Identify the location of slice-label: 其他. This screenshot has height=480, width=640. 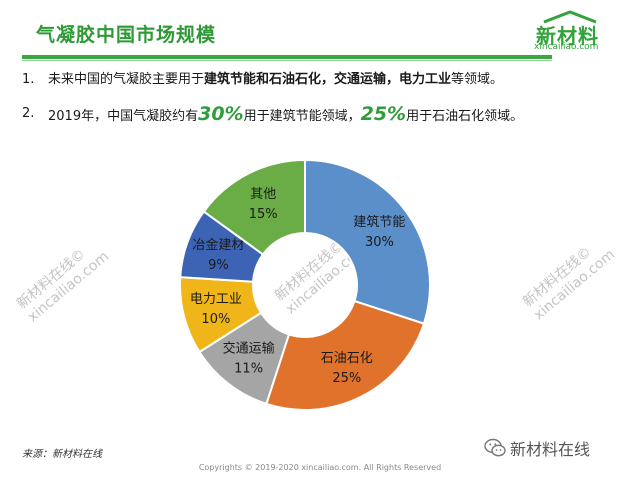
(263, 194).